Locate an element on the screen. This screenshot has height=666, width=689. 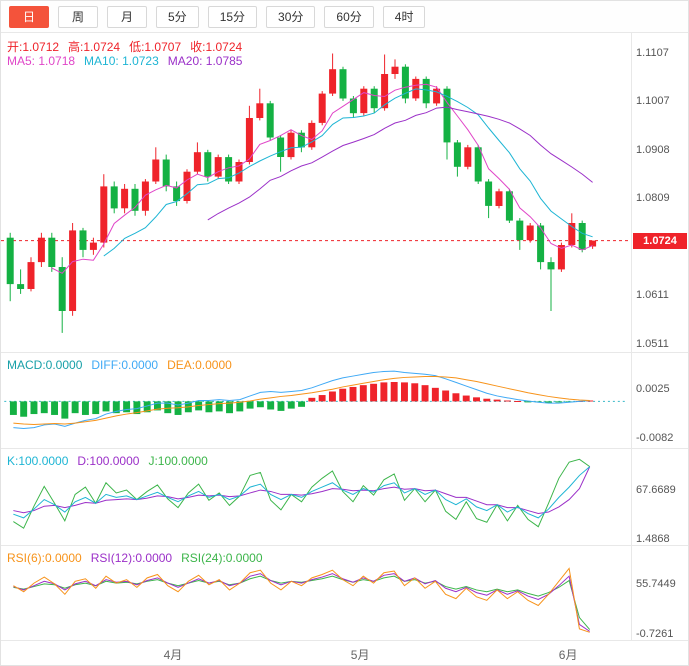
rsi24-value: RSI(24):0.0000 is located at coordinates (222, 558).